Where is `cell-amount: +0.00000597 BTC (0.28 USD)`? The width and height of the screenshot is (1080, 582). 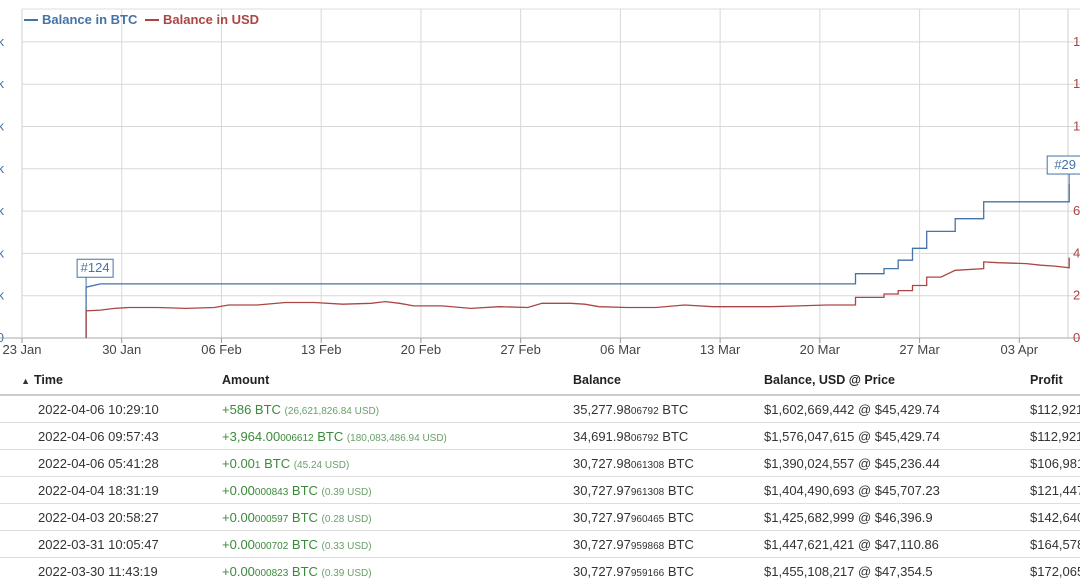
cell-amount: +0.00000597 BTC (0.28 USD) is located at coordinates (398, 517).